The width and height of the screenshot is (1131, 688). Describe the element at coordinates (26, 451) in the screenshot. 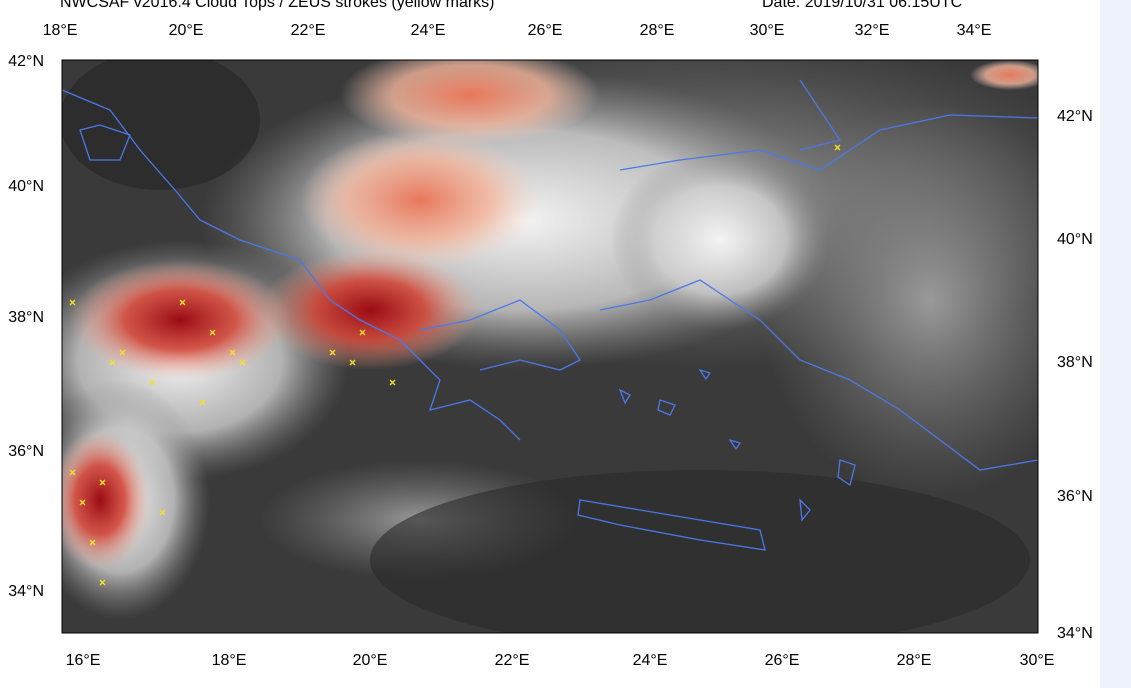

I see `left-tick-label: 36°N` at that location.